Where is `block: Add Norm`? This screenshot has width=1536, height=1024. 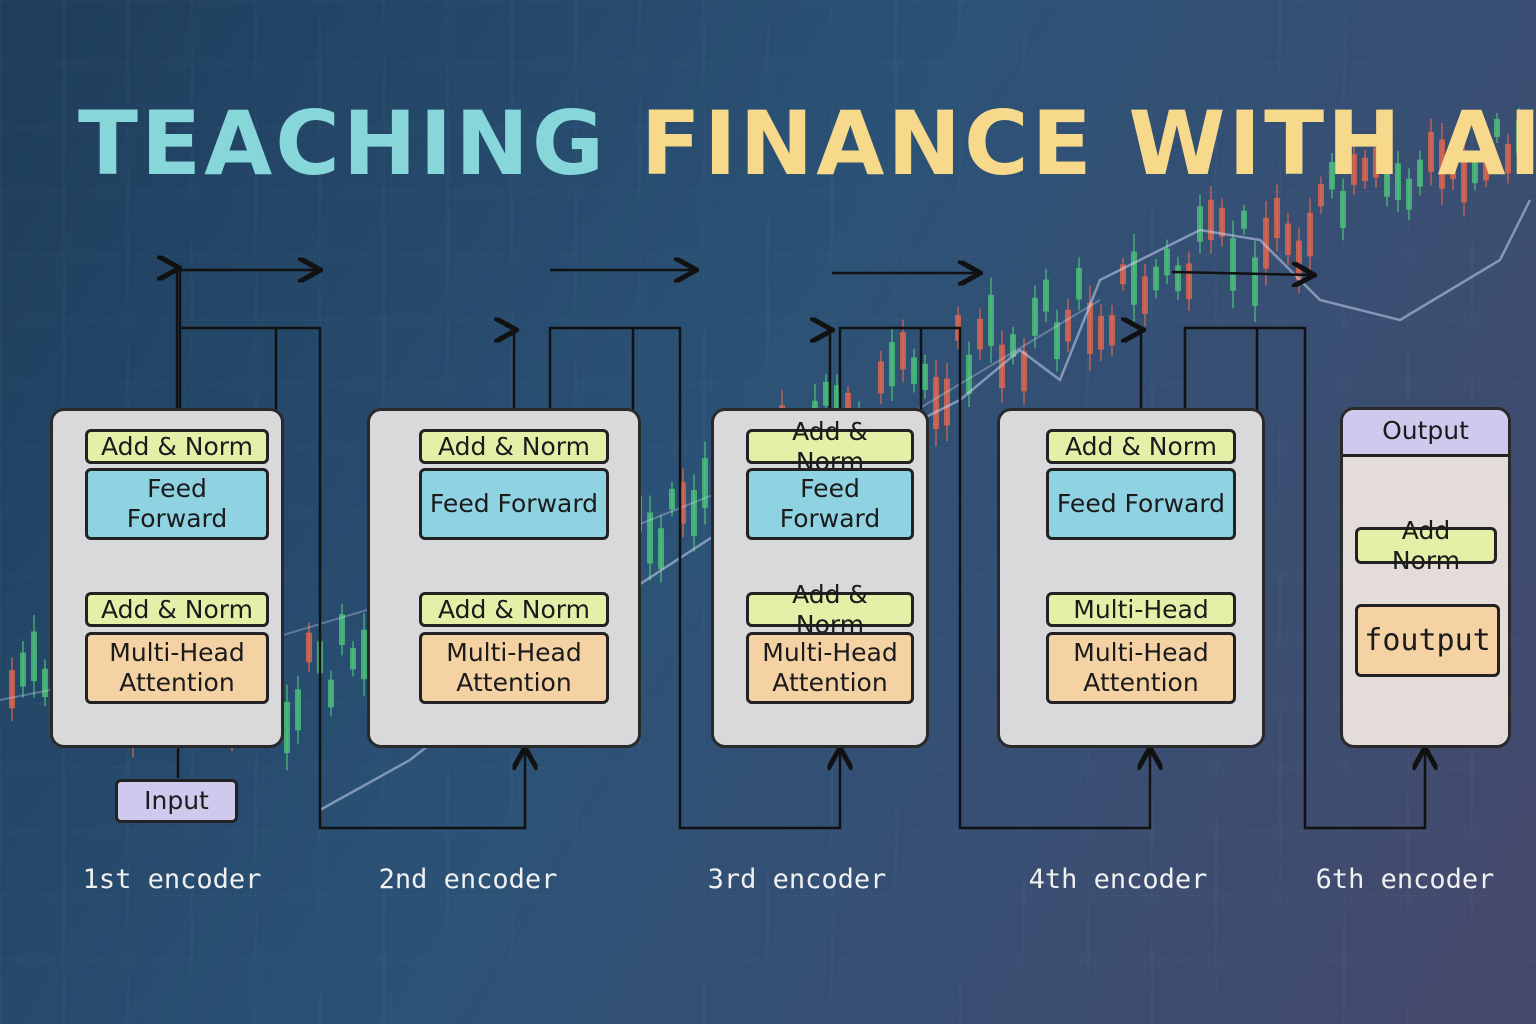
block: Add Norm is located at coordinates (1426, 545).